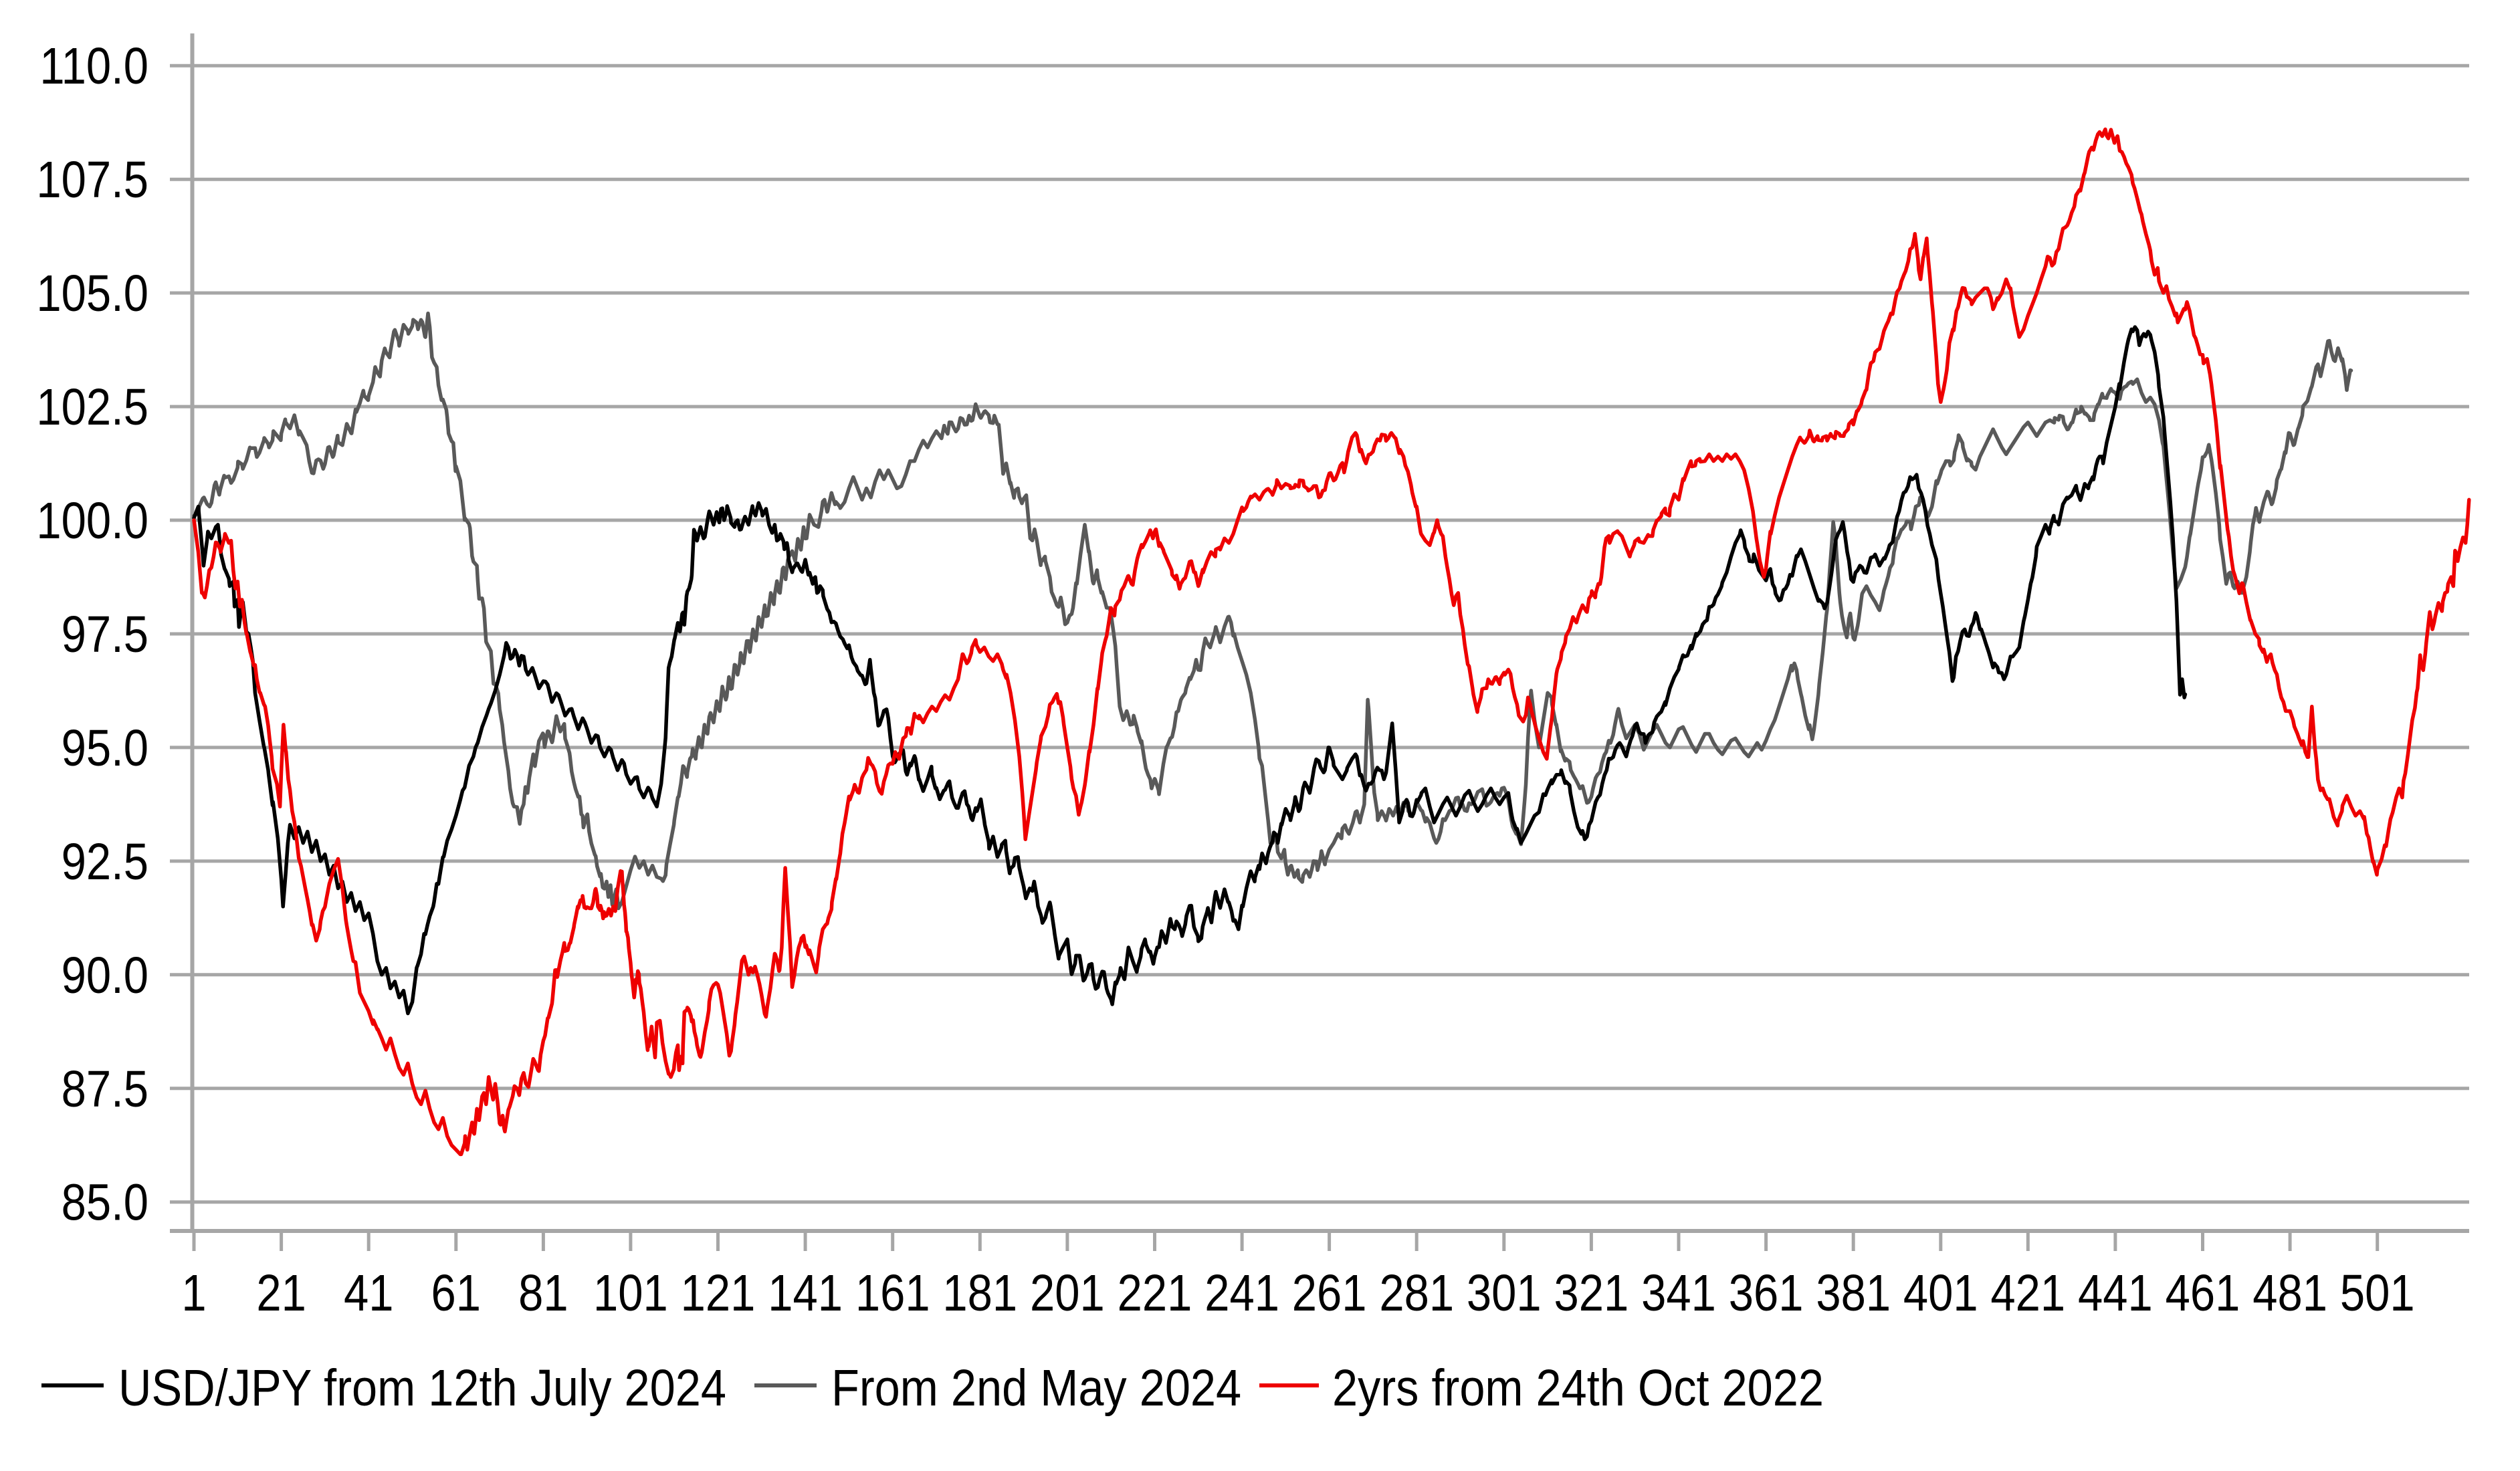 The image size is (2520, 1471). I want to click on svg-text: 97.5, so click(105, 634).